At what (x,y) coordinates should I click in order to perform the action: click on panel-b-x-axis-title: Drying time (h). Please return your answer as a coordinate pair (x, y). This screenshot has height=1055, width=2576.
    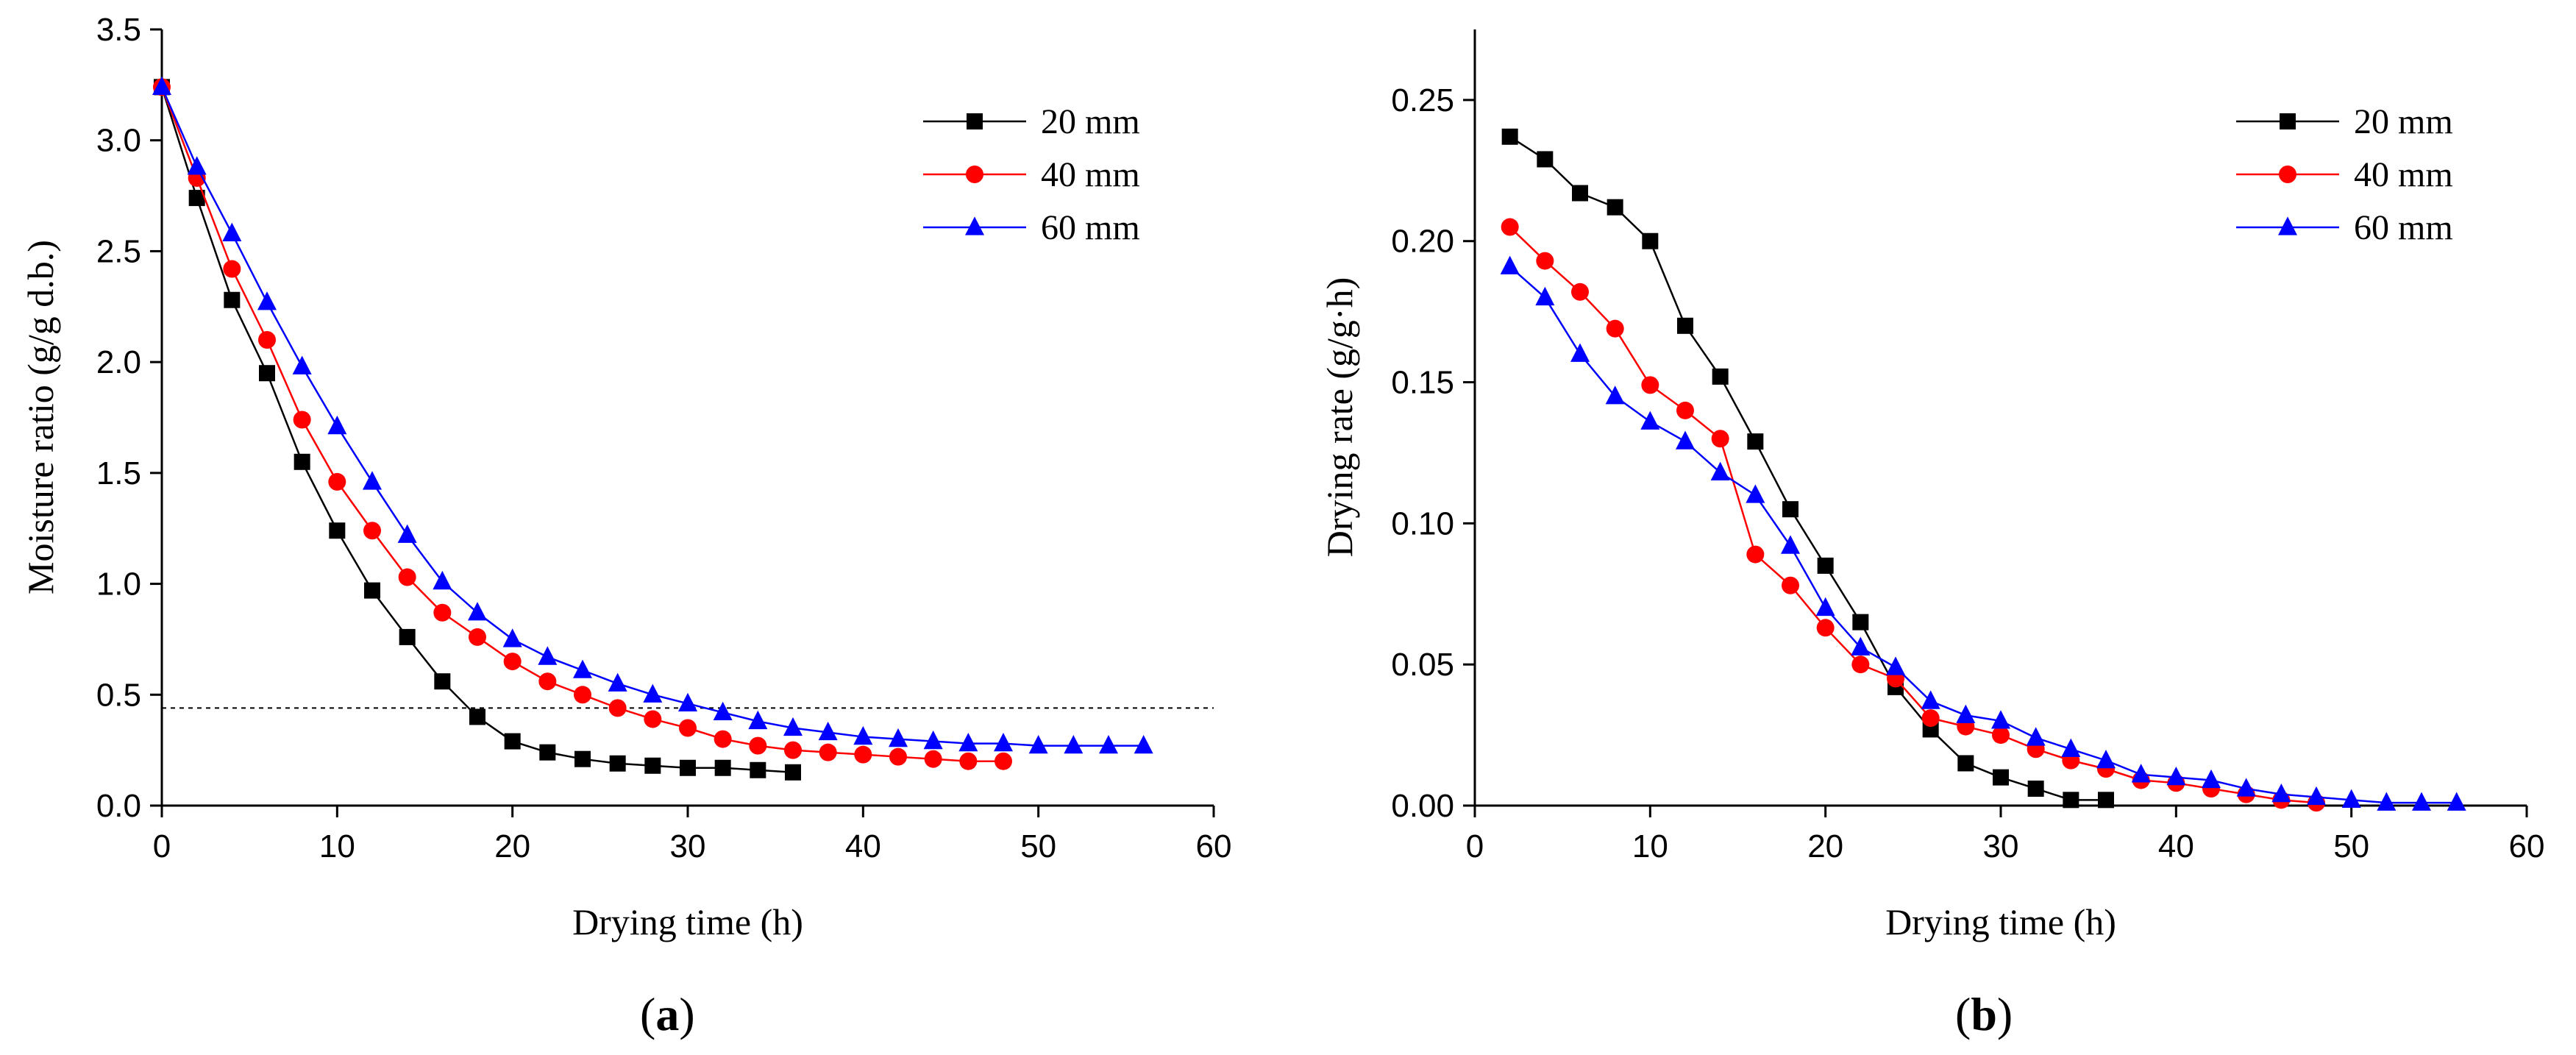
    Looking at the image, I should click on (2000, 921).